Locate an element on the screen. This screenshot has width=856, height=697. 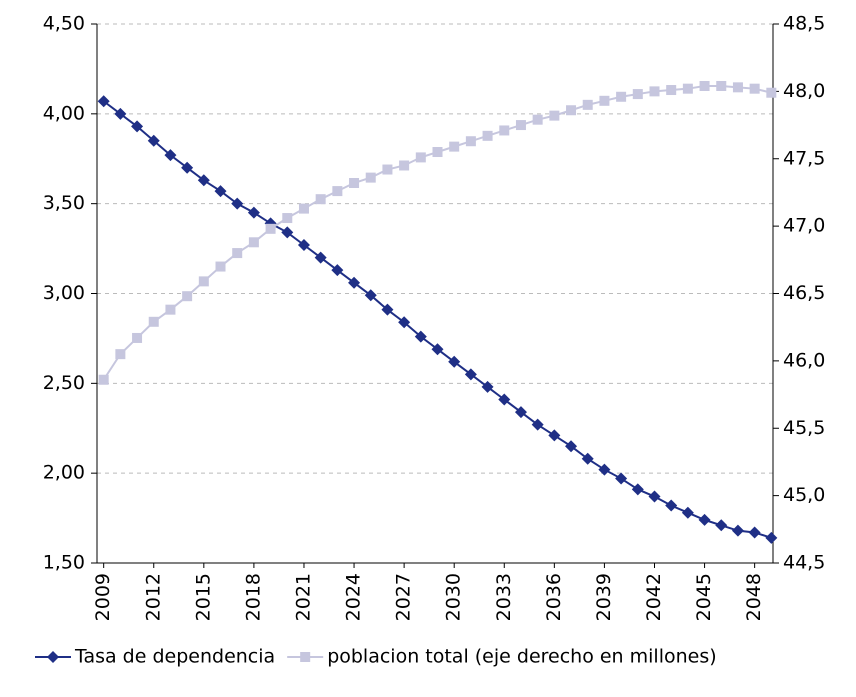
x-tick-label: 2018 is located at coordinates (253, 597).